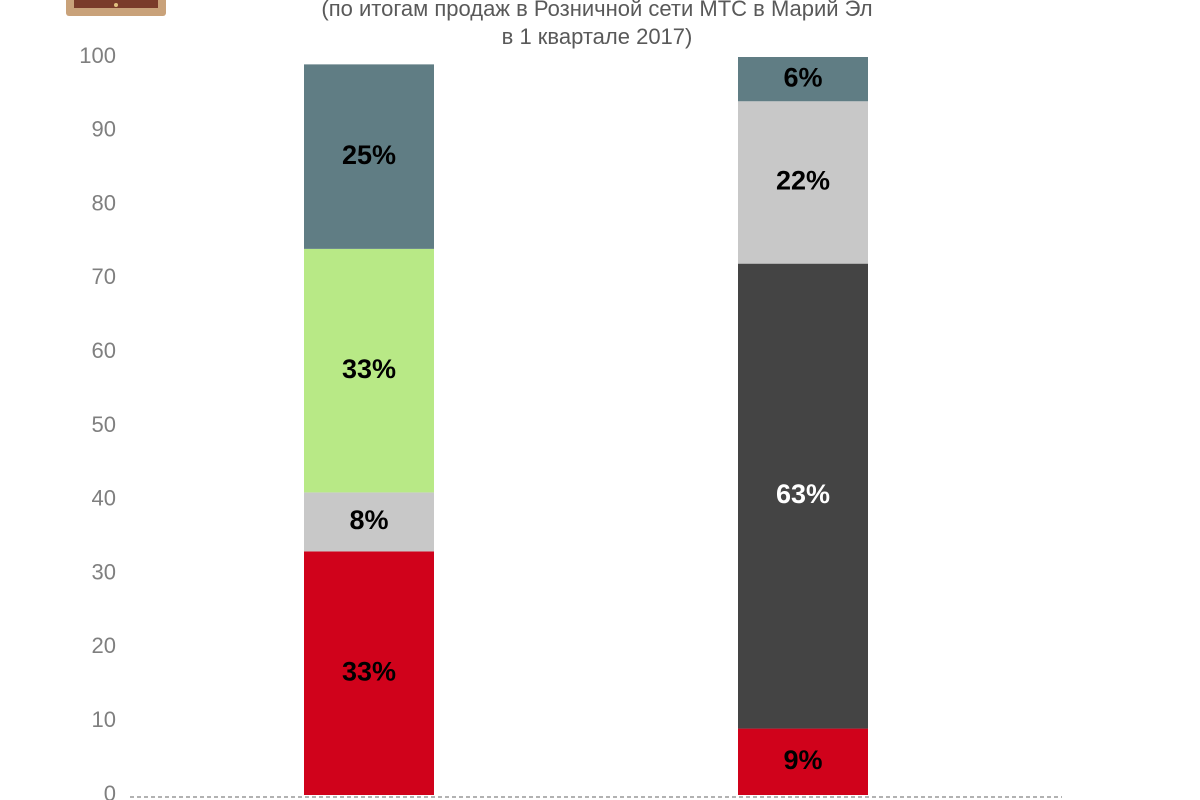 This screenshot has height=800, width=1200. What do you see at coordinates (104, 645) in the screenshot?
I see `y-tick-label: 20` at bounding box center [104, 645].